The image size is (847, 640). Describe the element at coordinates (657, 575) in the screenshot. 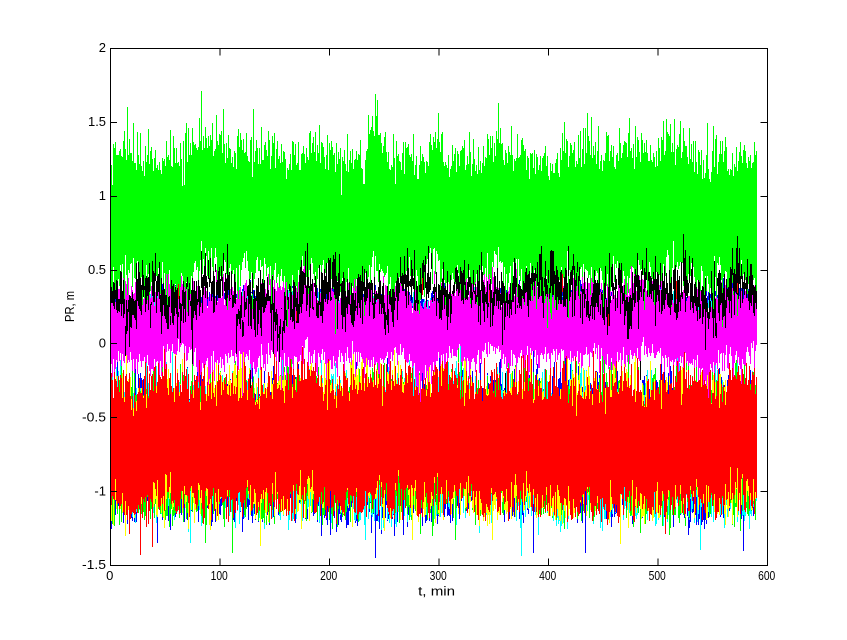

I see `svg-text: 500` at that location.